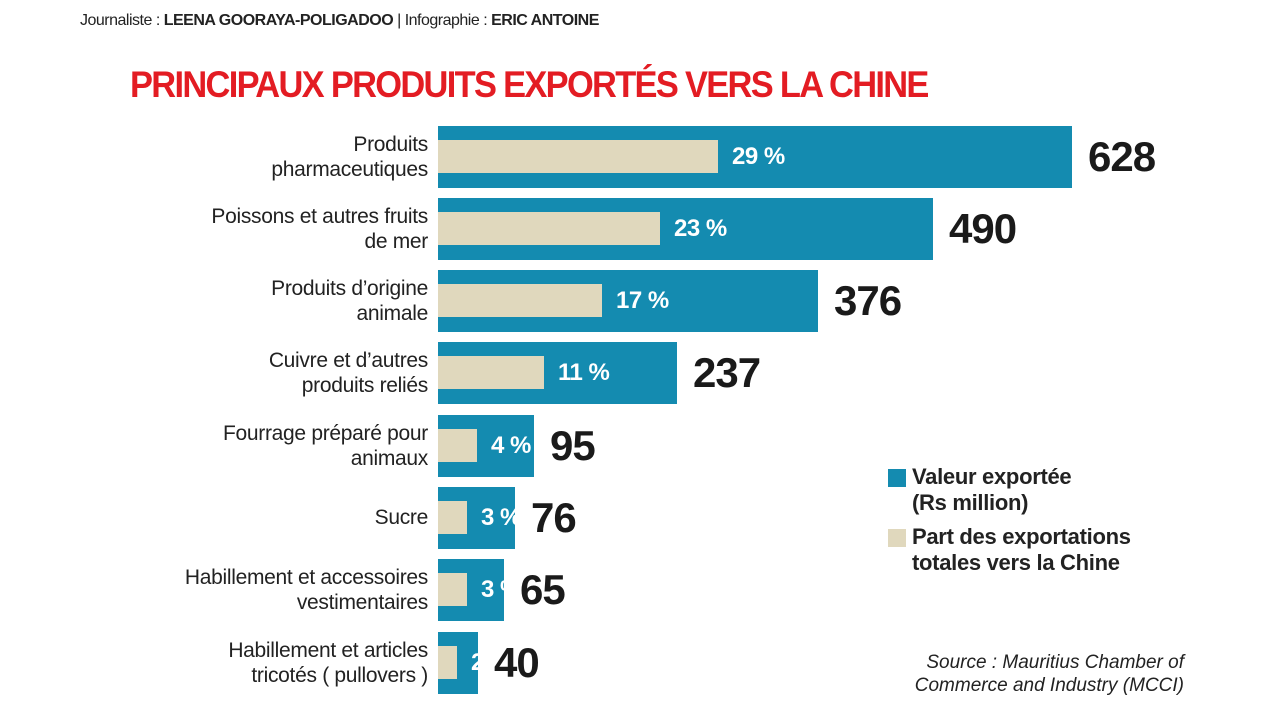  What do you see at coordinates (389, 458) in the screenshot?
I see `category-label-line2: animaux` at bounding box center [389, 458].